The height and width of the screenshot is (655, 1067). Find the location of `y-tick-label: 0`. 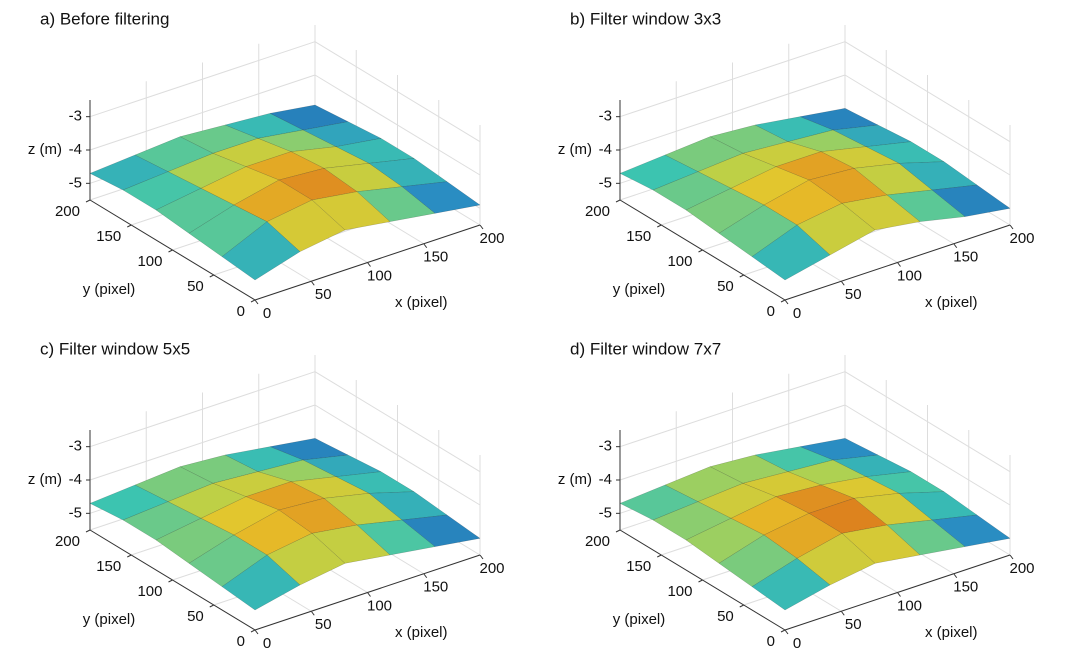

y-tick-label: 0 is located at coordinates (241, 311).